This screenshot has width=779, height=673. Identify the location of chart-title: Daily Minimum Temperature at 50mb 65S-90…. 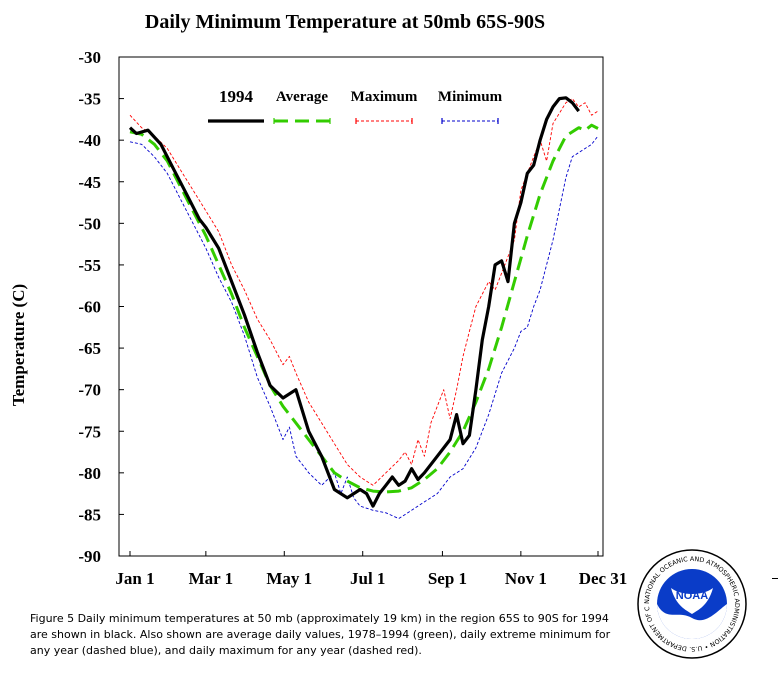
(345, 22).